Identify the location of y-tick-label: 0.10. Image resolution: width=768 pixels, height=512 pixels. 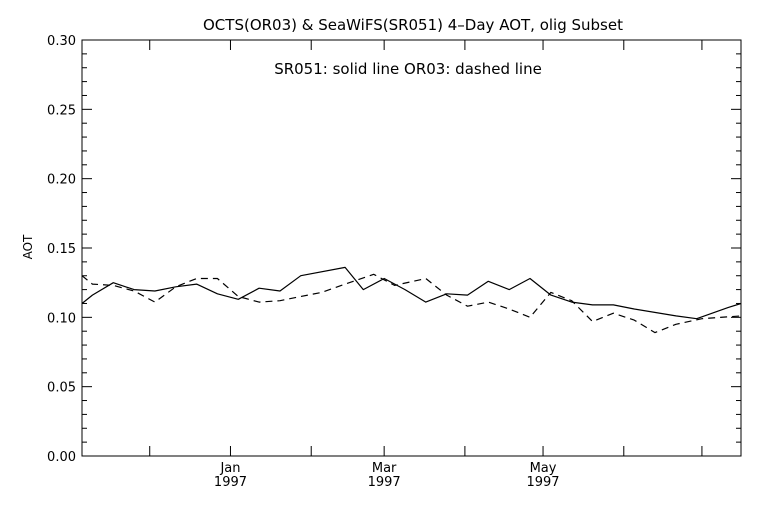
(61, 318).